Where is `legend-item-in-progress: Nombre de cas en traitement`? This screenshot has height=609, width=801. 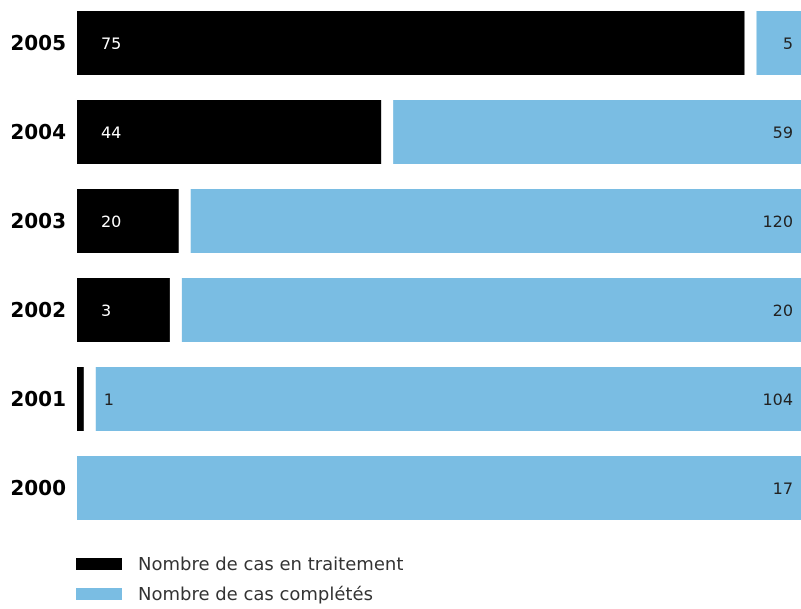
legend-item-in-progress: Nombre de cas en traitement is located at coordinates (239, 564).